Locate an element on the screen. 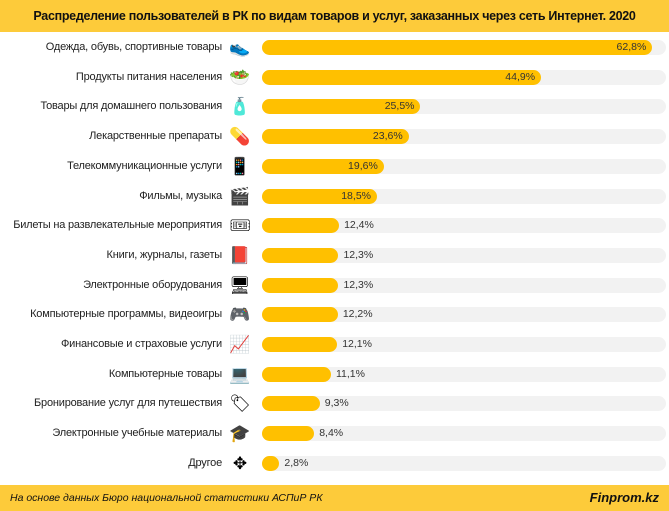 The image size is (669, 511). bar-row: Компьютерные программы, видеоигры 🎮 12,2% is located at coordinates (334, 315).